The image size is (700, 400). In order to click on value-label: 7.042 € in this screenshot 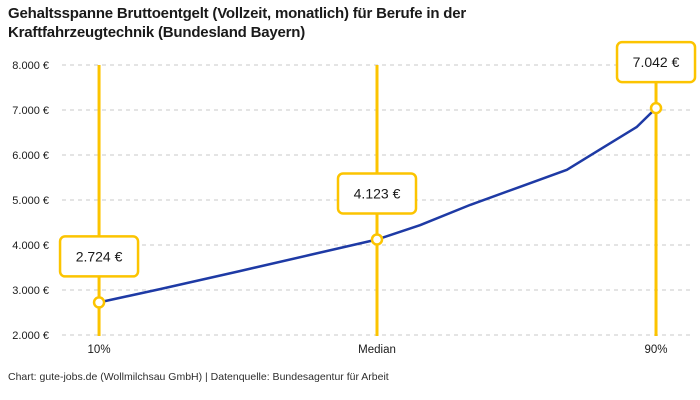, I will do `click(656, 62)`.